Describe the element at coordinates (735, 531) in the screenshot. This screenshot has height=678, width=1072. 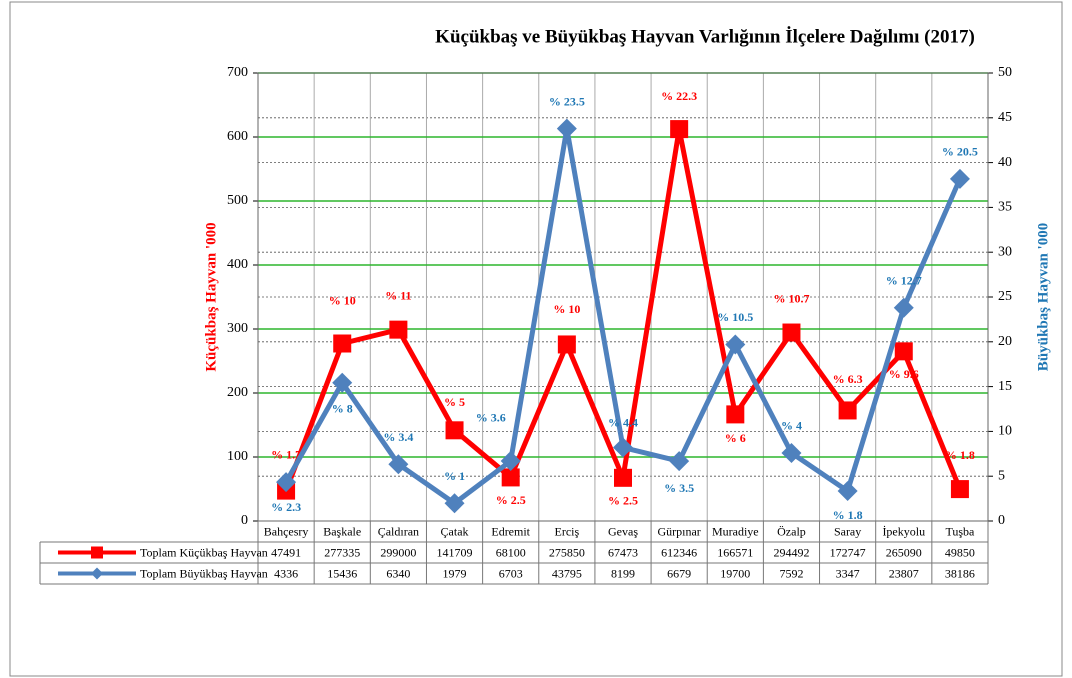
I see `x-tick-label: Muradiye` at that location.